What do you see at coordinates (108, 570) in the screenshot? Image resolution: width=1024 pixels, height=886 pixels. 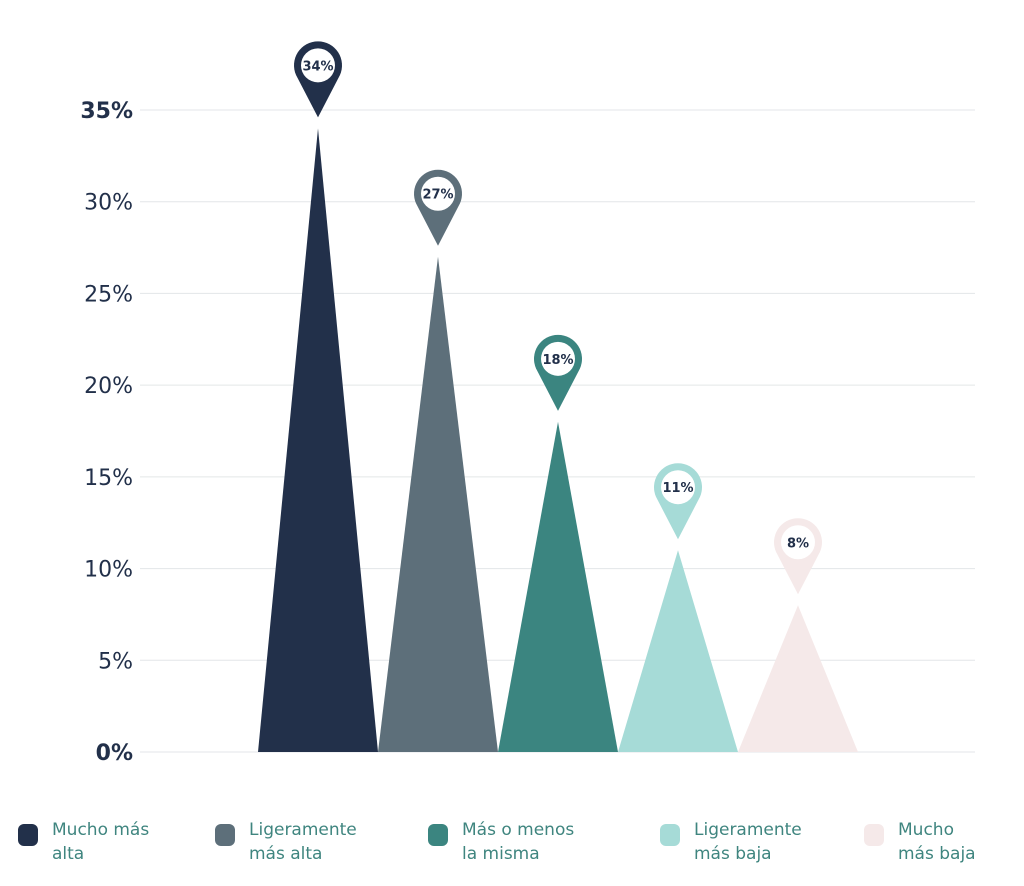 I see `y-tick-label: 10%` at bounding box center [108, 570].